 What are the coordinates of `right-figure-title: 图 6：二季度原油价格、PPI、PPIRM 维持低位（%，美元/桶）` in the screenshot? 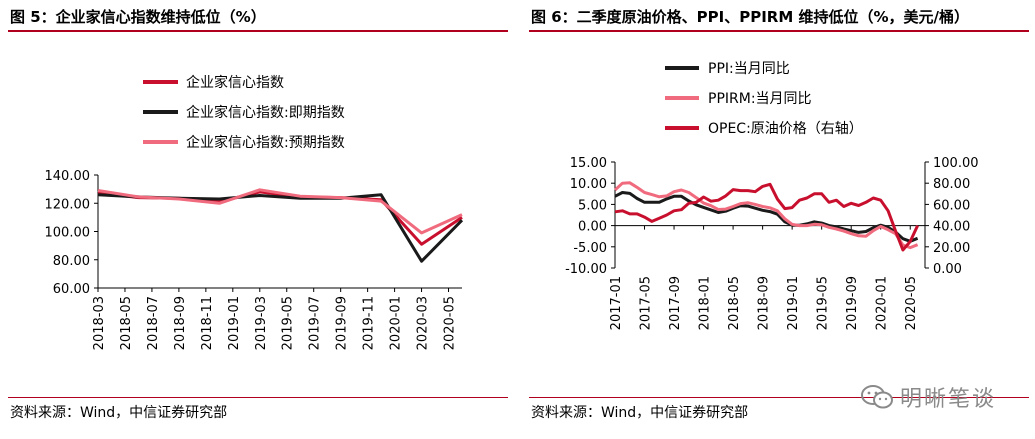 It's located at (750, 17).